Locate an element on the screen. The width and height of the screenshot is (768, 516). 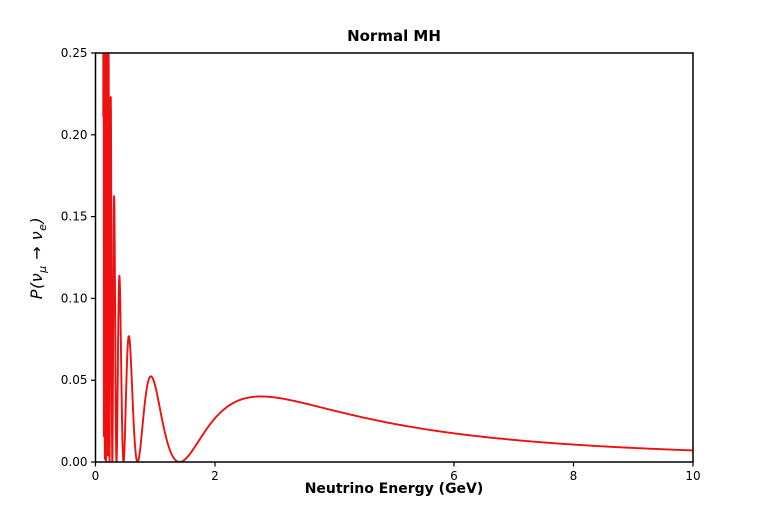
x-tick-label: 6 is located at coordinates (454, 476).